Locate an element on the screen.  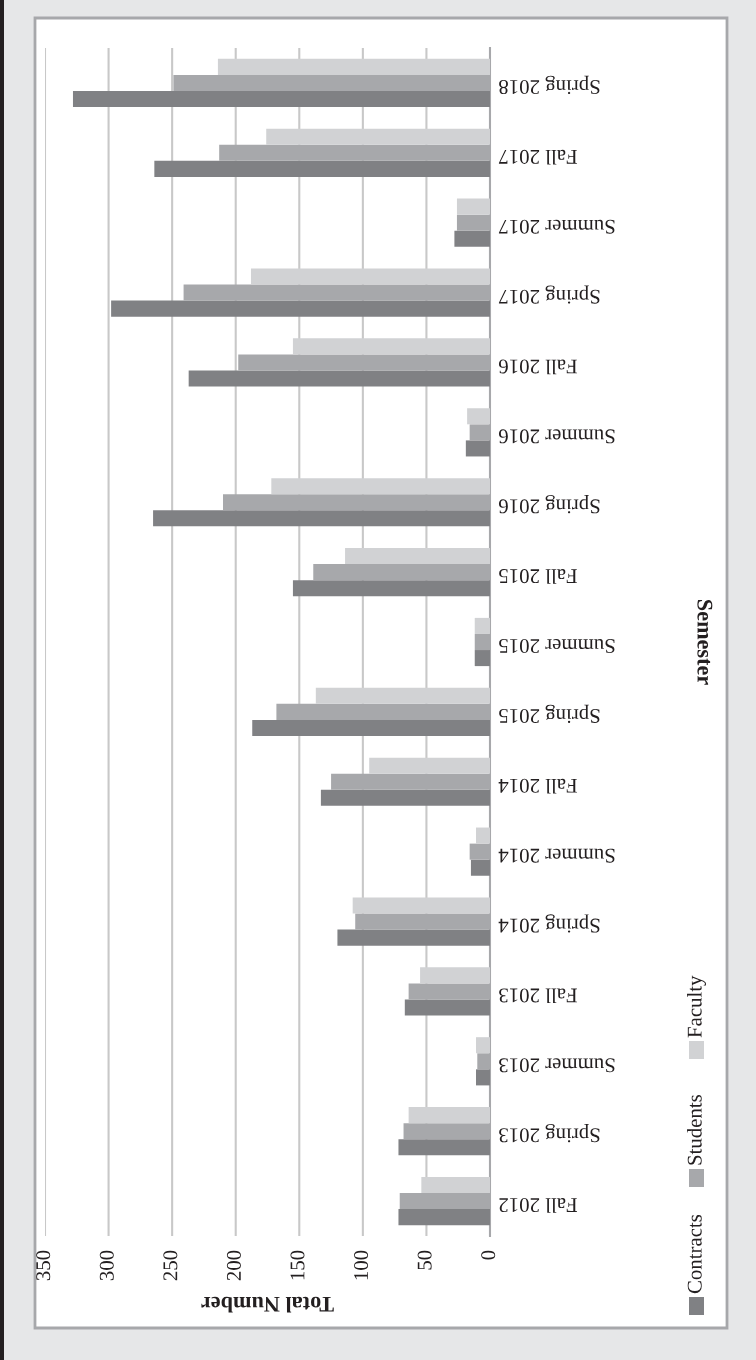
y-tick-label: Summer 2013 is located at coordinates (557, 1065).